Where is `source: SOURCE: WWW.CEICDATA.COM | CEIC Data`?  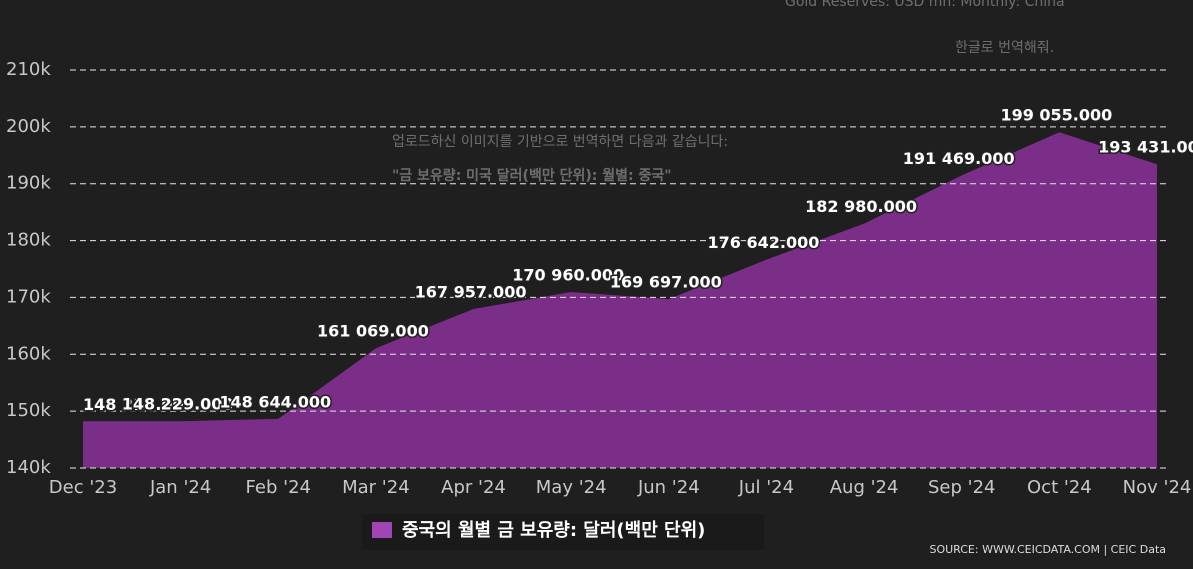 source: SOURCE: WWW.CEICDATA.COM | CEIC Data is located at coordinates (1047, 549).